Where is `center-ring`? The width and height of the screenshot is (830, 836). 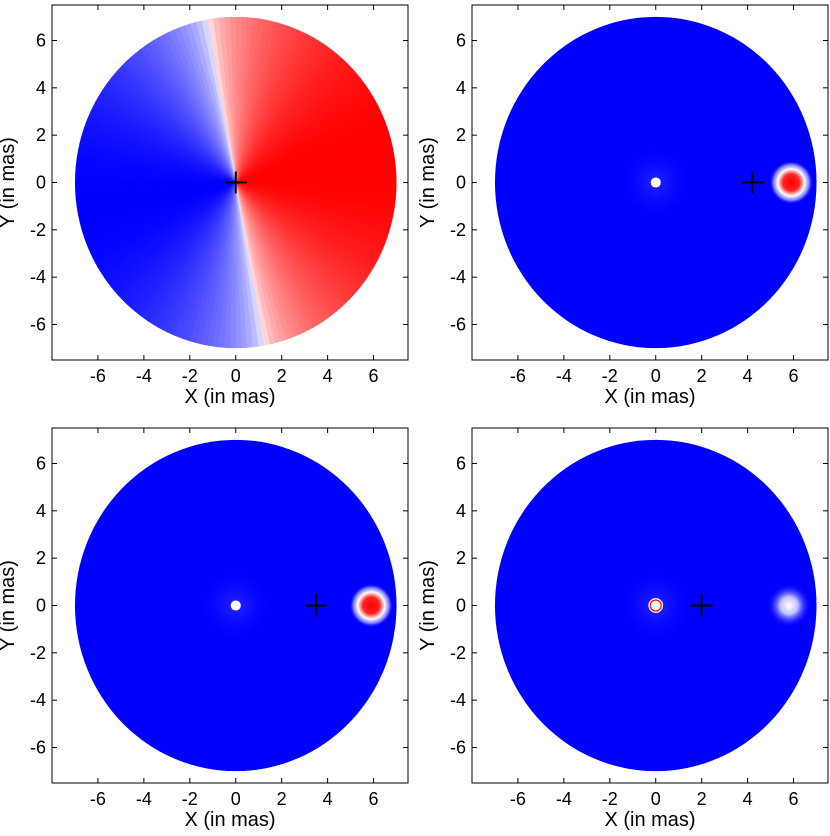 center-ring is located at coordinates (655, 605).